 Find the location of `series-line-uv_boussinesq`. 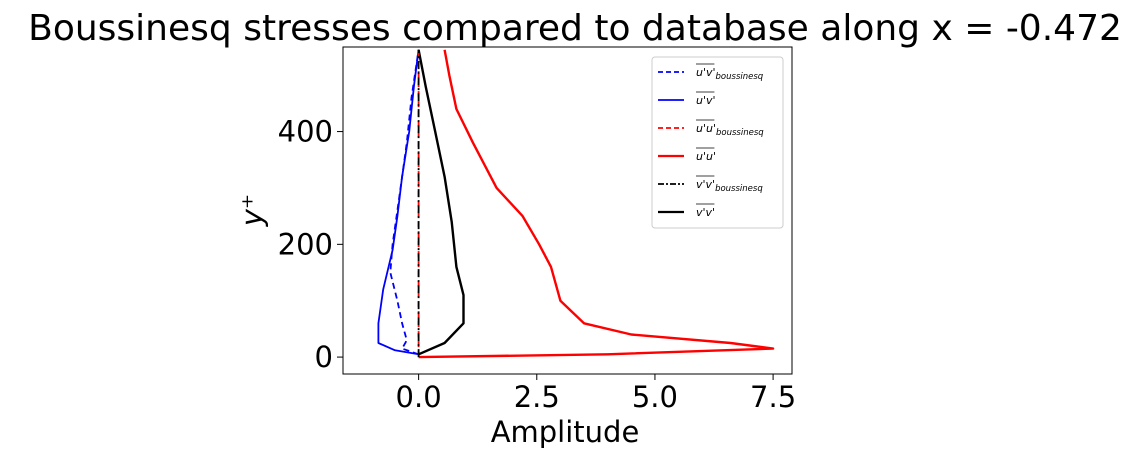

series-line-uv_boussinesq is located at coordinates (404, 202).